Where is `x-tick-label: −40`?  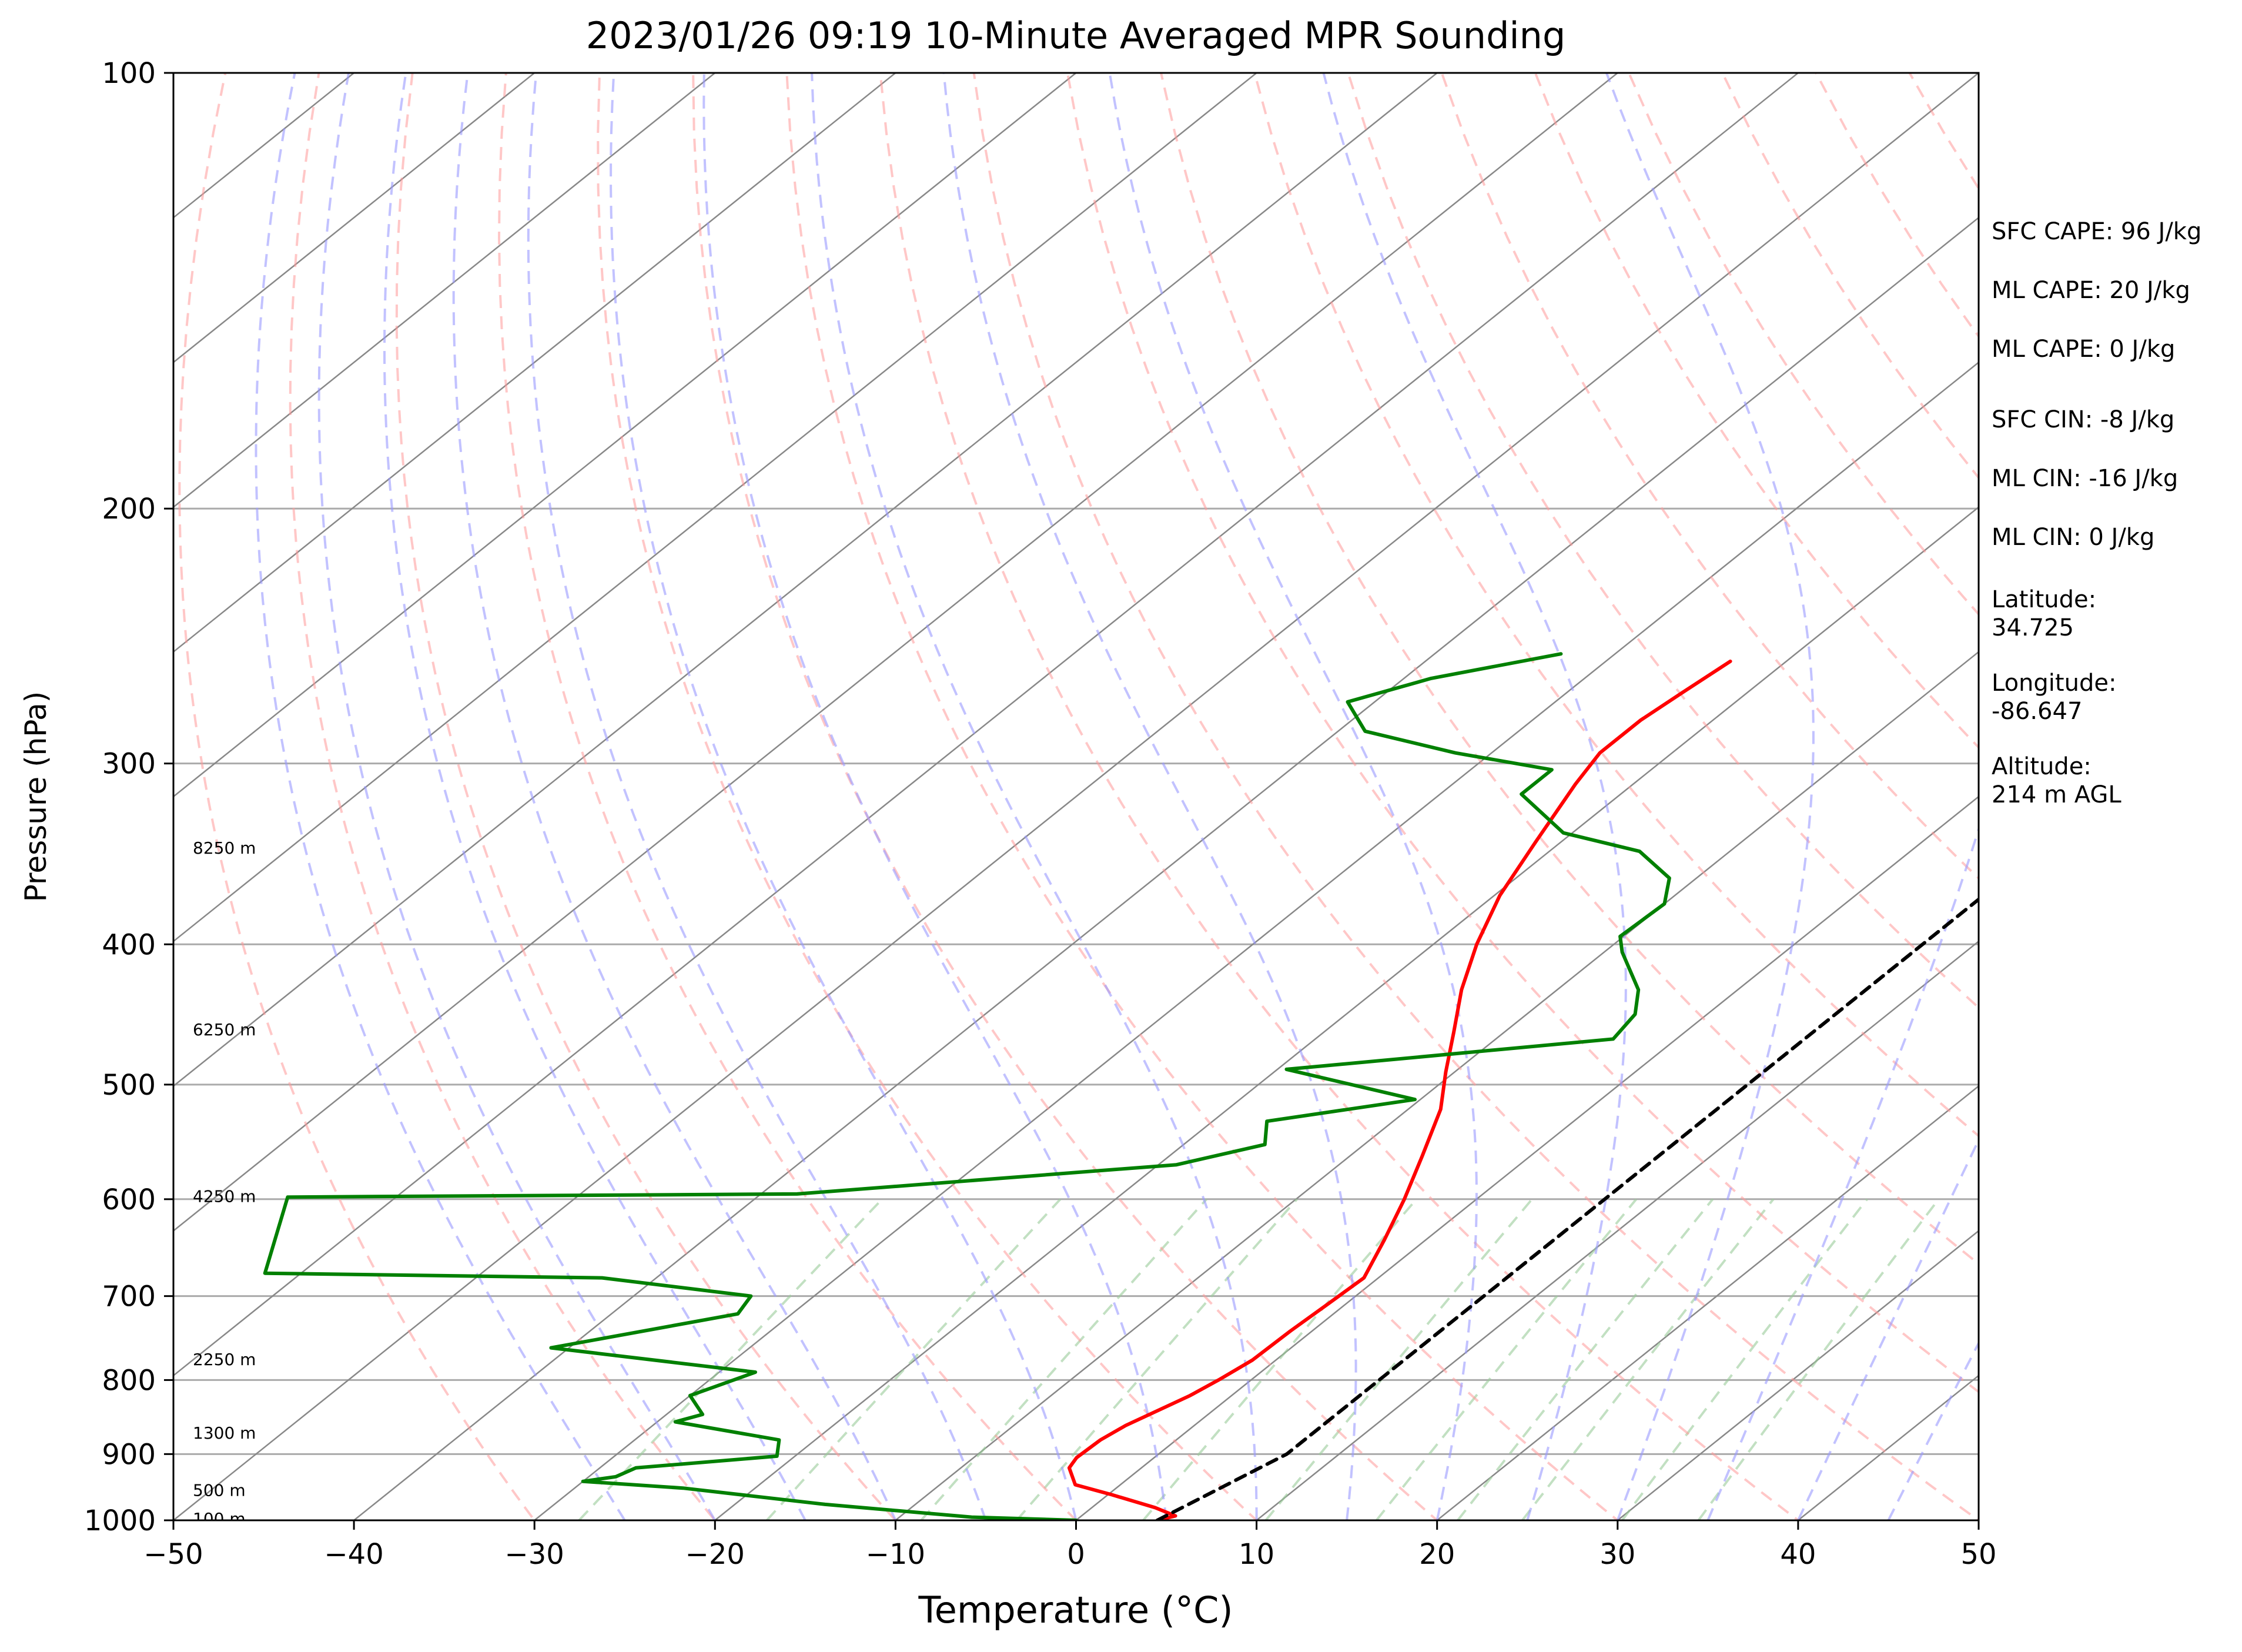
x-tick-label: −40 is located at coordinates (353, 1555).